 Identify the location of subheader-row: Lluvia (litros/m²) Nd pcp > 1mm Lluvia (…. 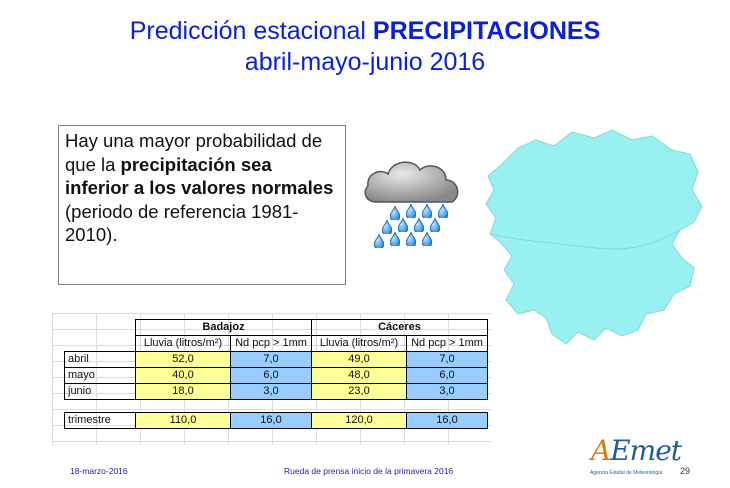
(276, 343).